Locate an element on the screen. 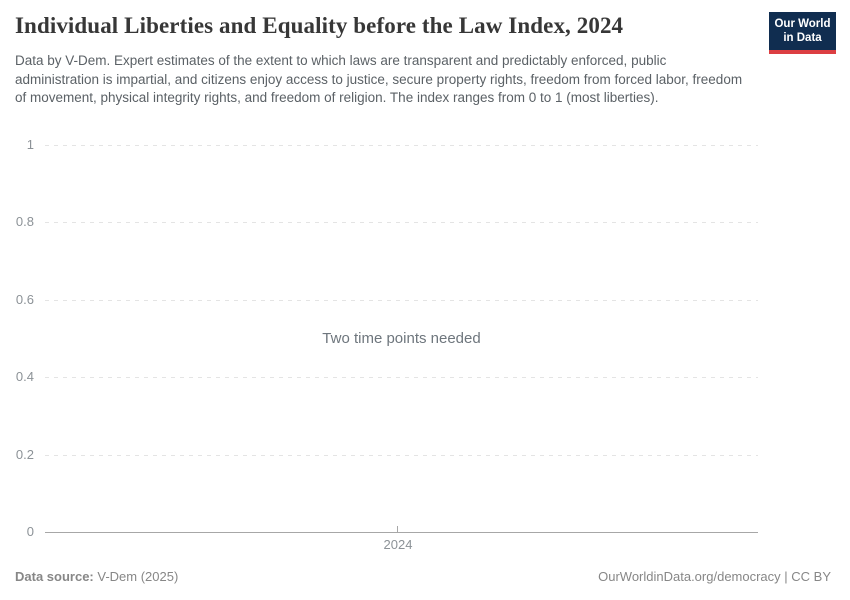 The width and height of the screenshot is (850, 600). grid-row: 0.6 is located at coordinates (379, 300).